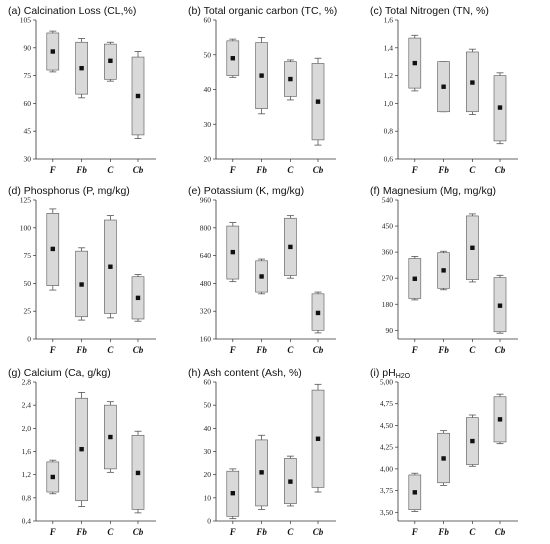 The image size is (550, 544). Describe the element at coordinates (77, 191) in the screenshot. I see `title-text: Phosphorus (P, mg/kg)` at that location.